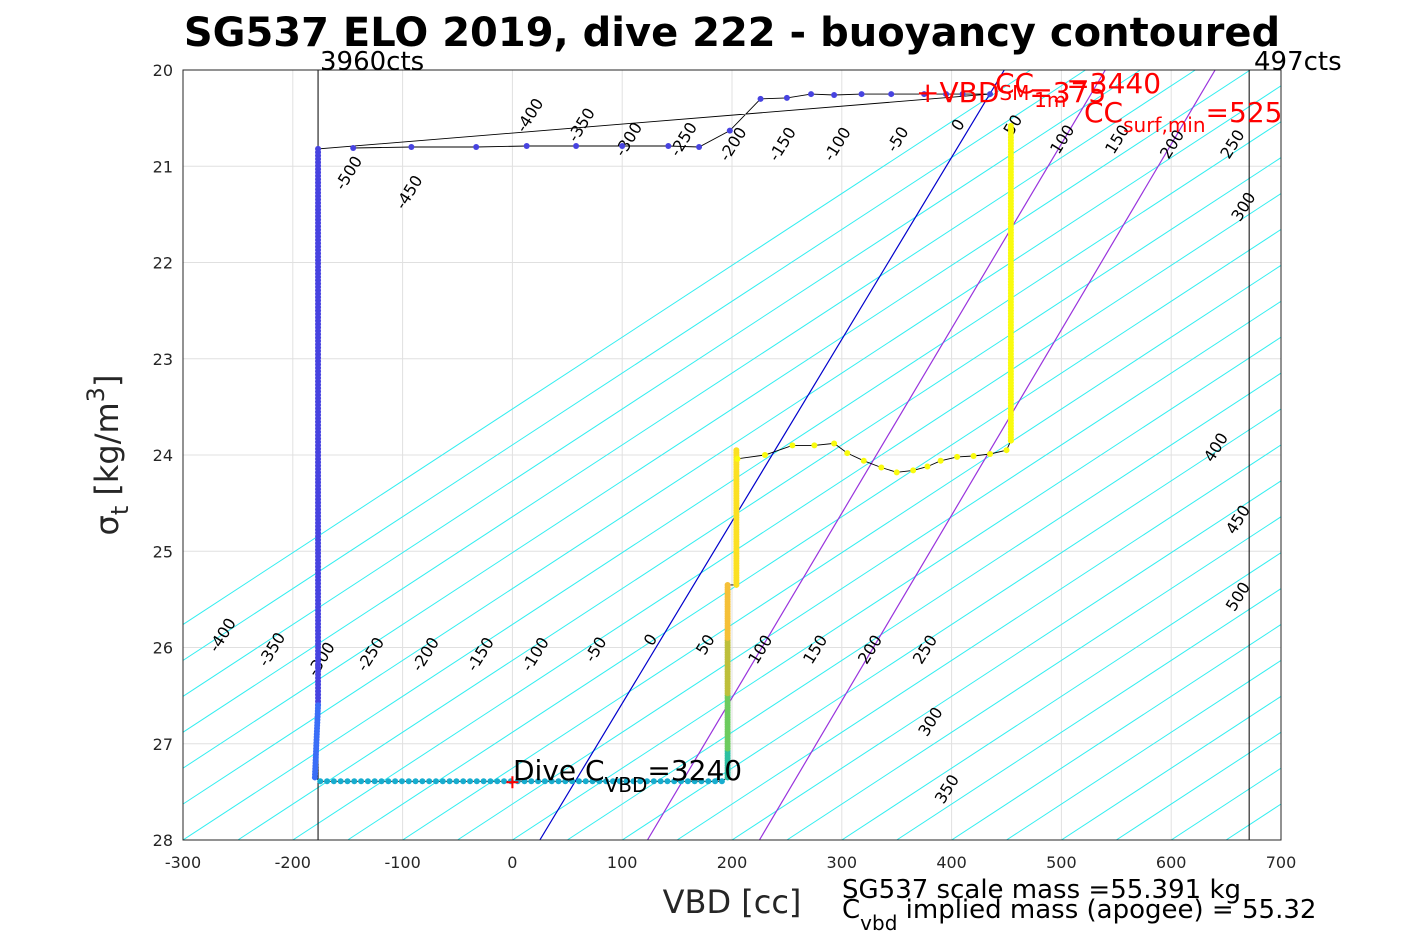 The height and width of the screenshot is (945, 1417). What do you see at coordinates (1011, 92) in the screenshot?
I see `annotation-vbd-sm: +VBDSM=375` at bounding box center [1011, 92].